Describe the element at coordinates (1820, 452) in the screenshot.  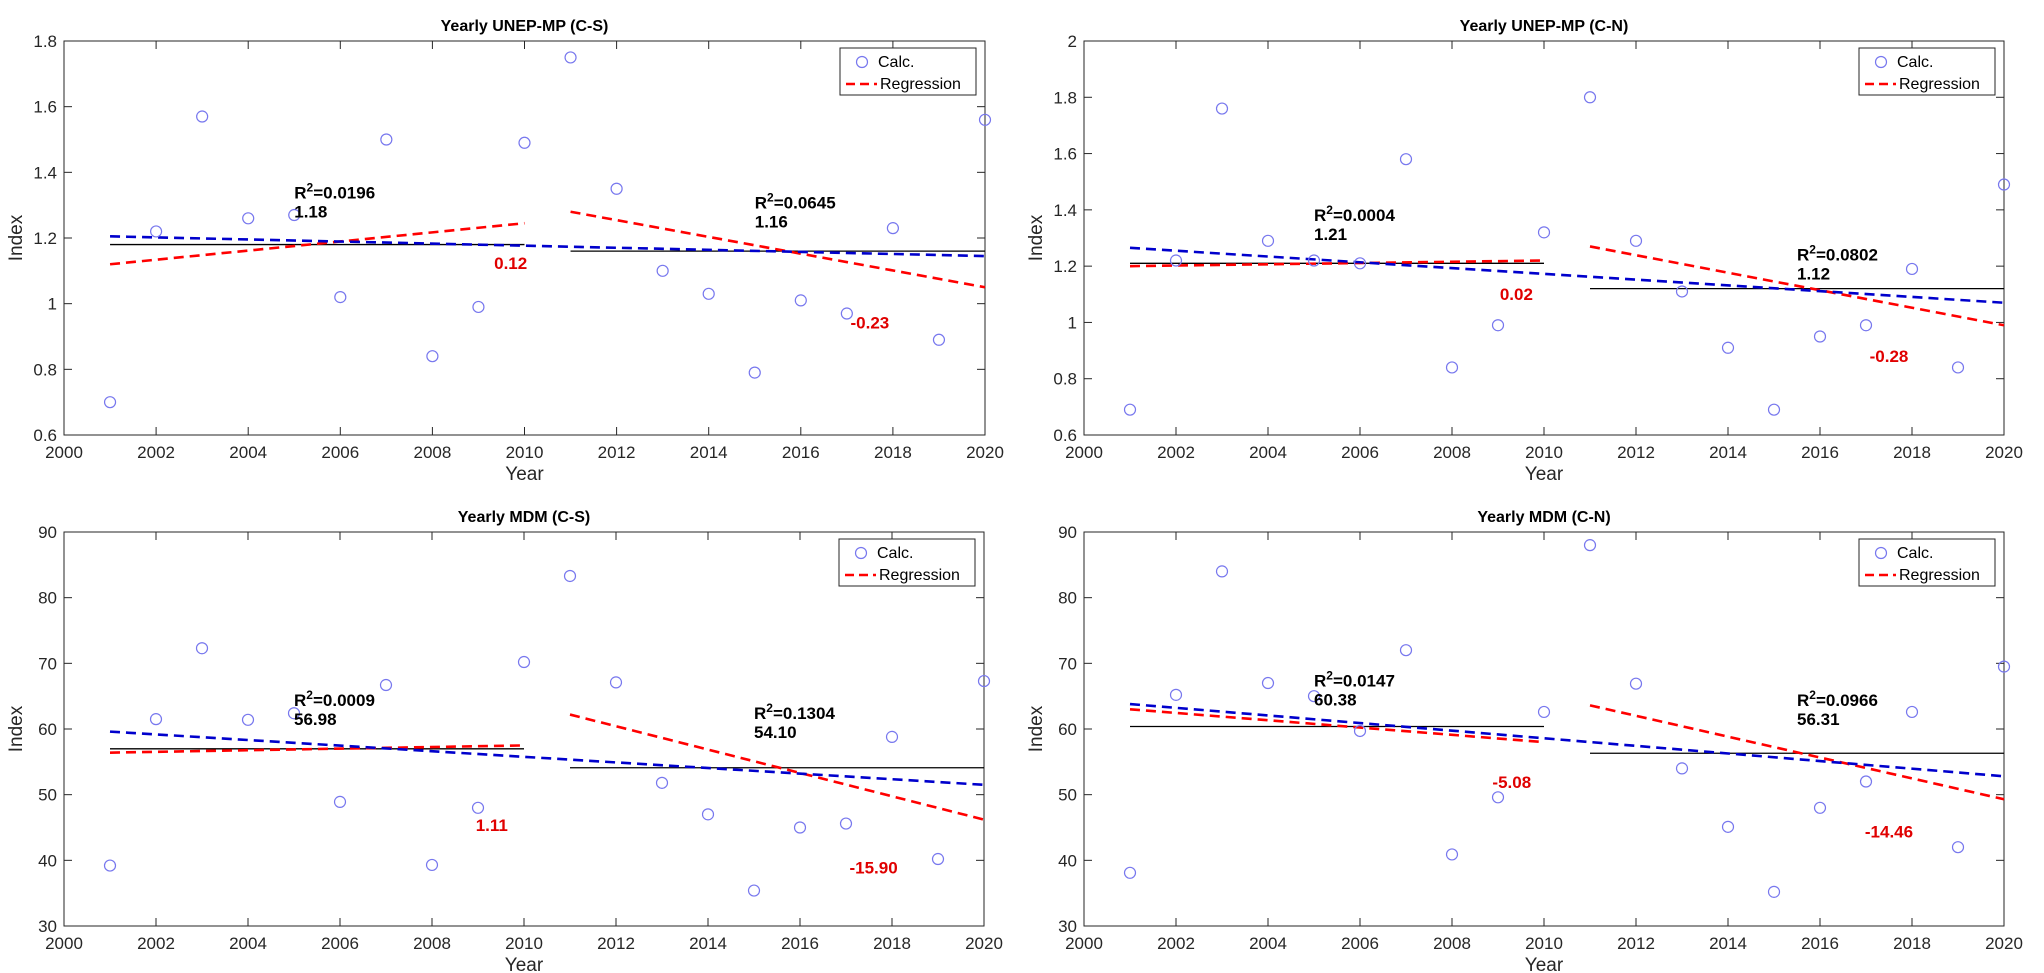
I see `x-tick-label: 2016` at that location.